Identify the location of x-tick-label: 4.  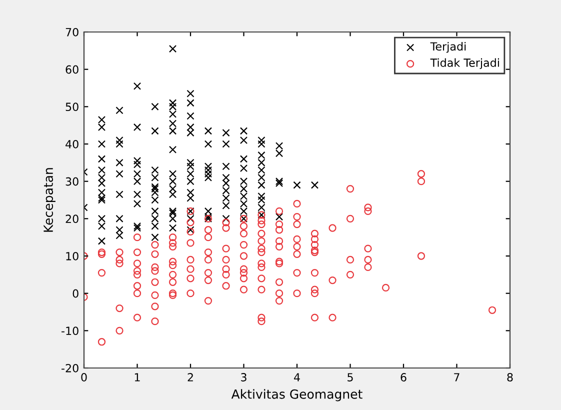
(297, 377).